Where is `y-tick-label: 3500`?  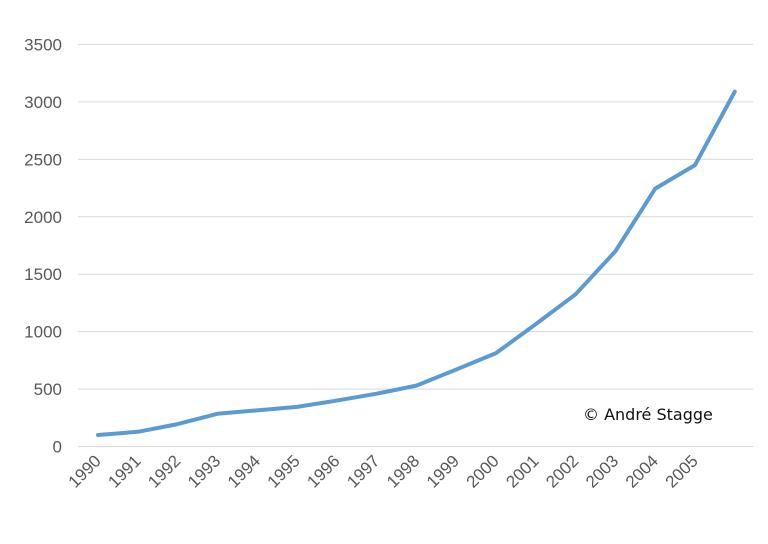 y-tick-label: 3500 is located at coordinates (43, 45).